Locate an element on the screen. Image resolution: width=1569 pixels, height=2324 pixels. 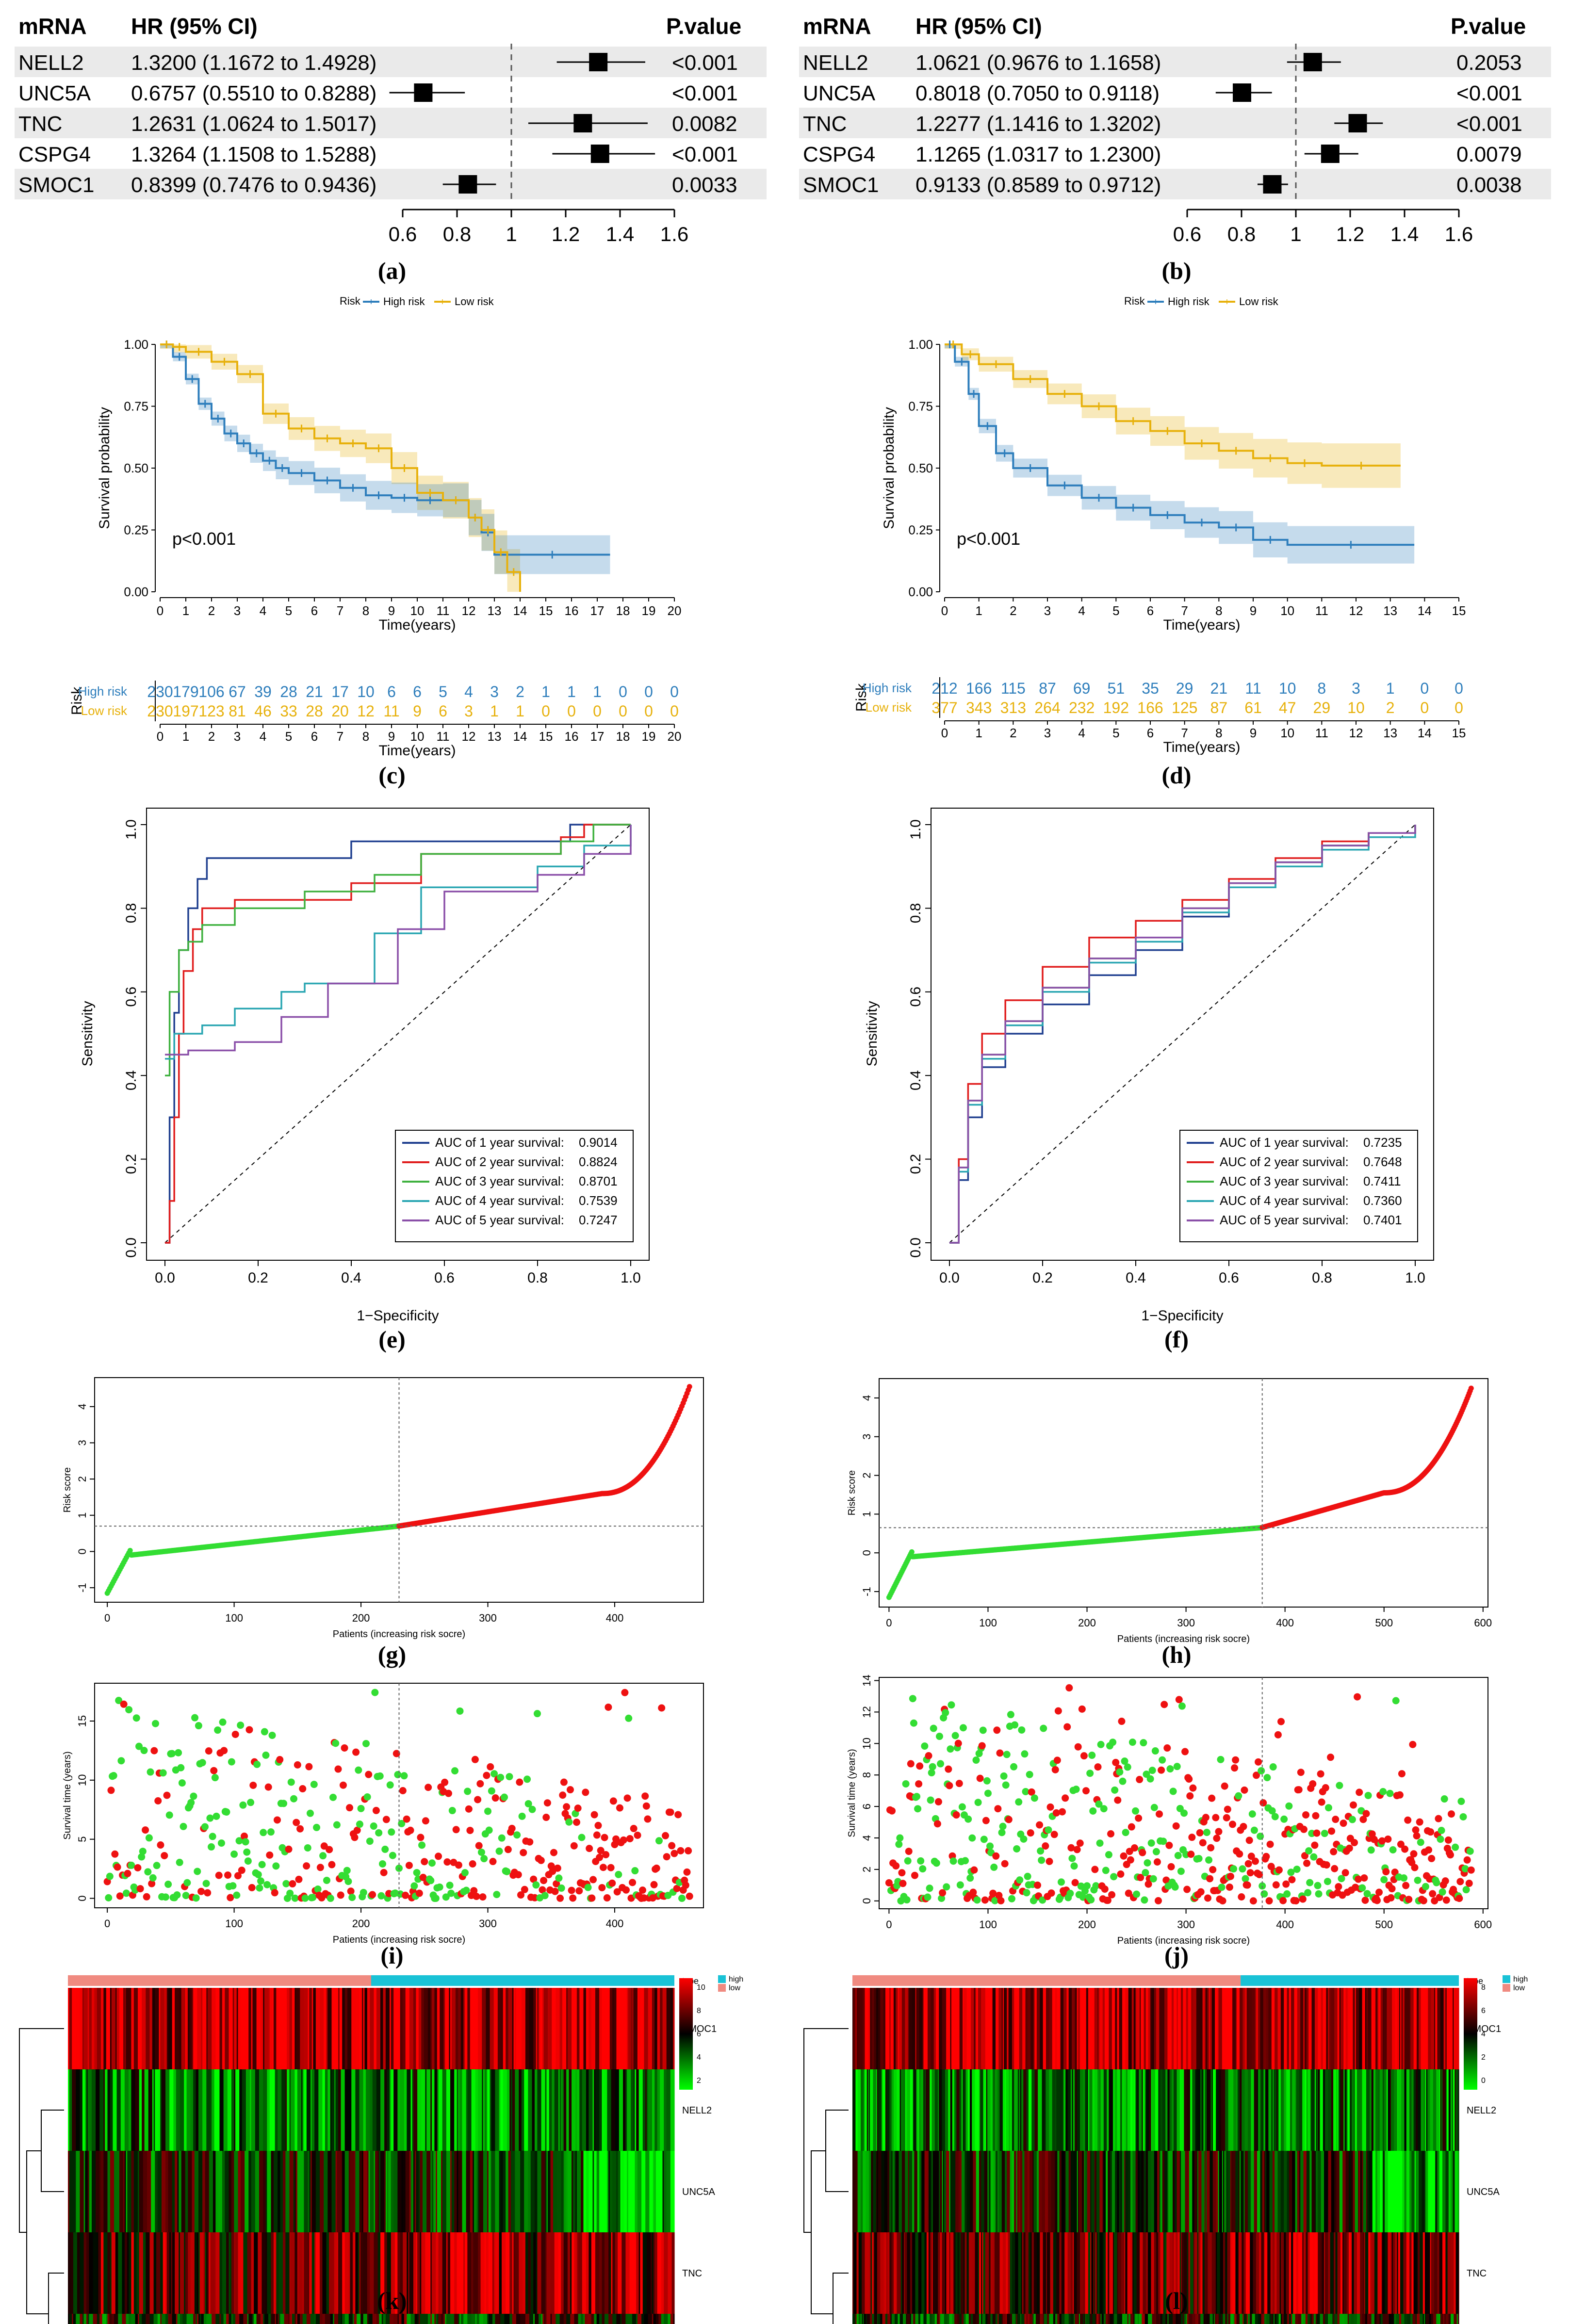
risk-count-low: 377 is located at coordinates (944, 707).